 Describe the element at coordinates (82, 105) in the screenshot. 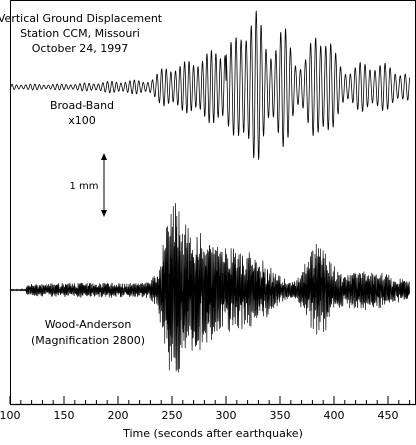

I see `broadband-label-line-1: Broad-Band` at that location.